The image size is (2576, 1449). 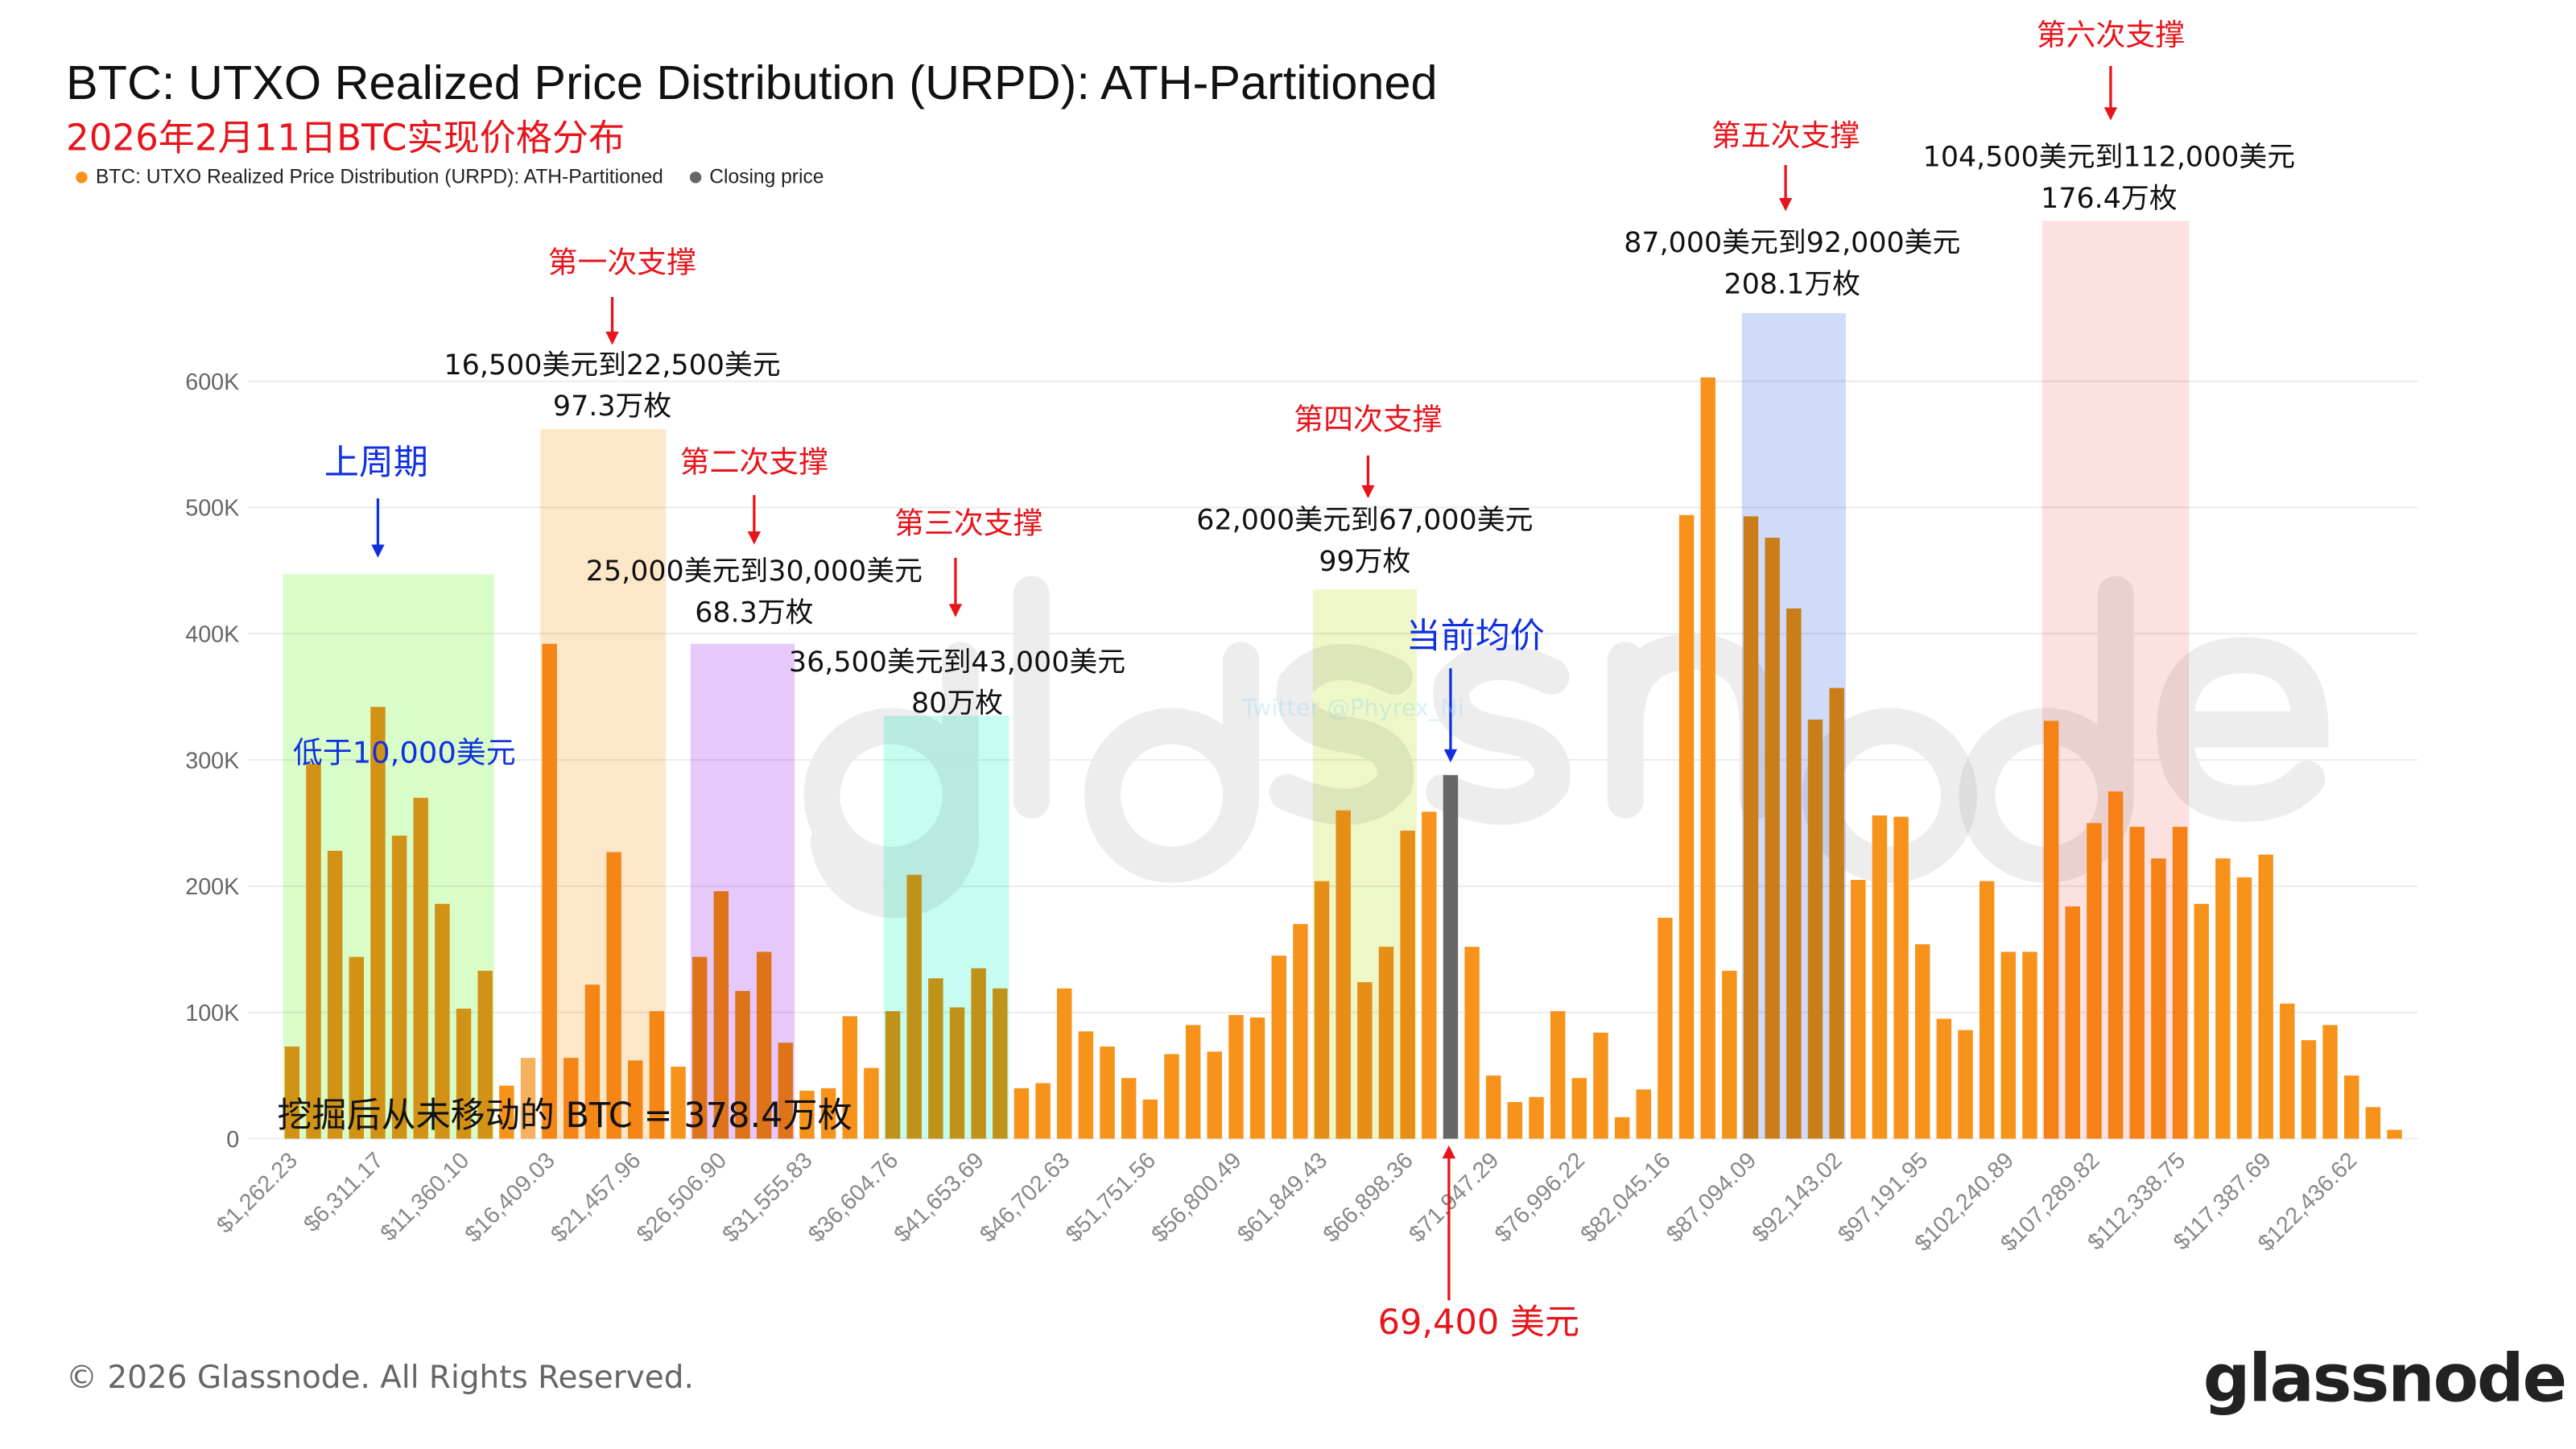 I want to click on annotation-support-6-range: 104,500美元到112,000美元, so click(x=2109, y=158).